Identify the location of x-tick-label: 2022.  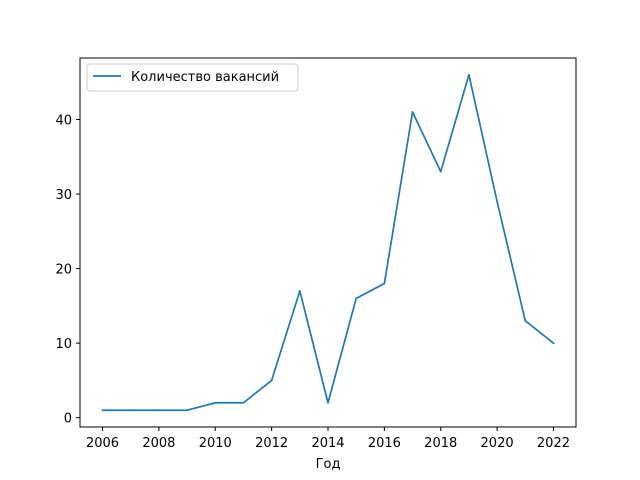
(553, 443).